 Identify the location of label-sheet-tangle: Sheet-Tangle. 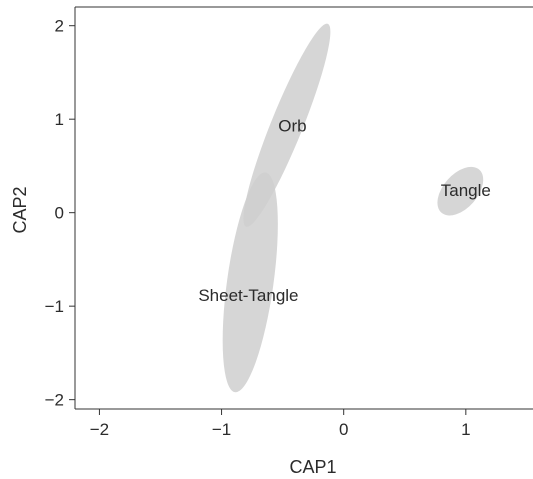
(248, 295).